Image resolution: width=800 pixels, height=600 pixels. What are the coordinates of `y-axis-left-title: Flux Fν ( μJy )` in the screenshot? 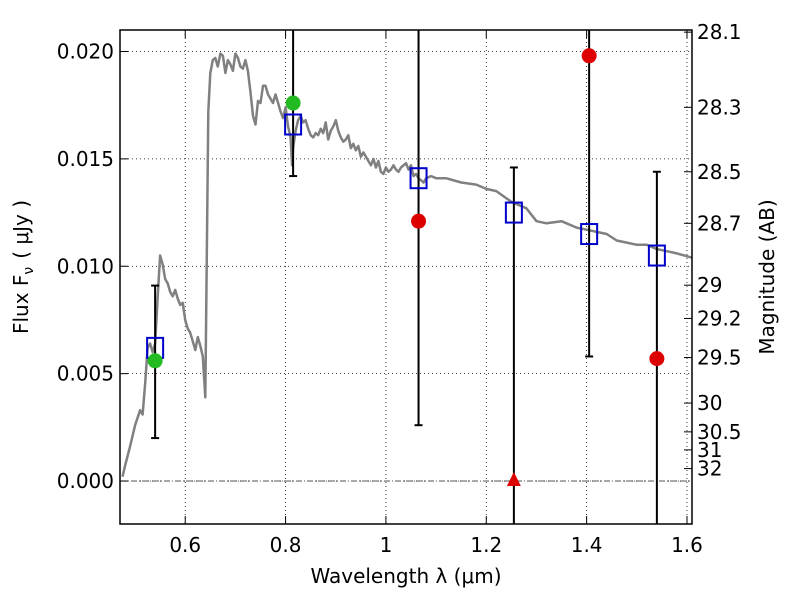 It's located at (23, 267).